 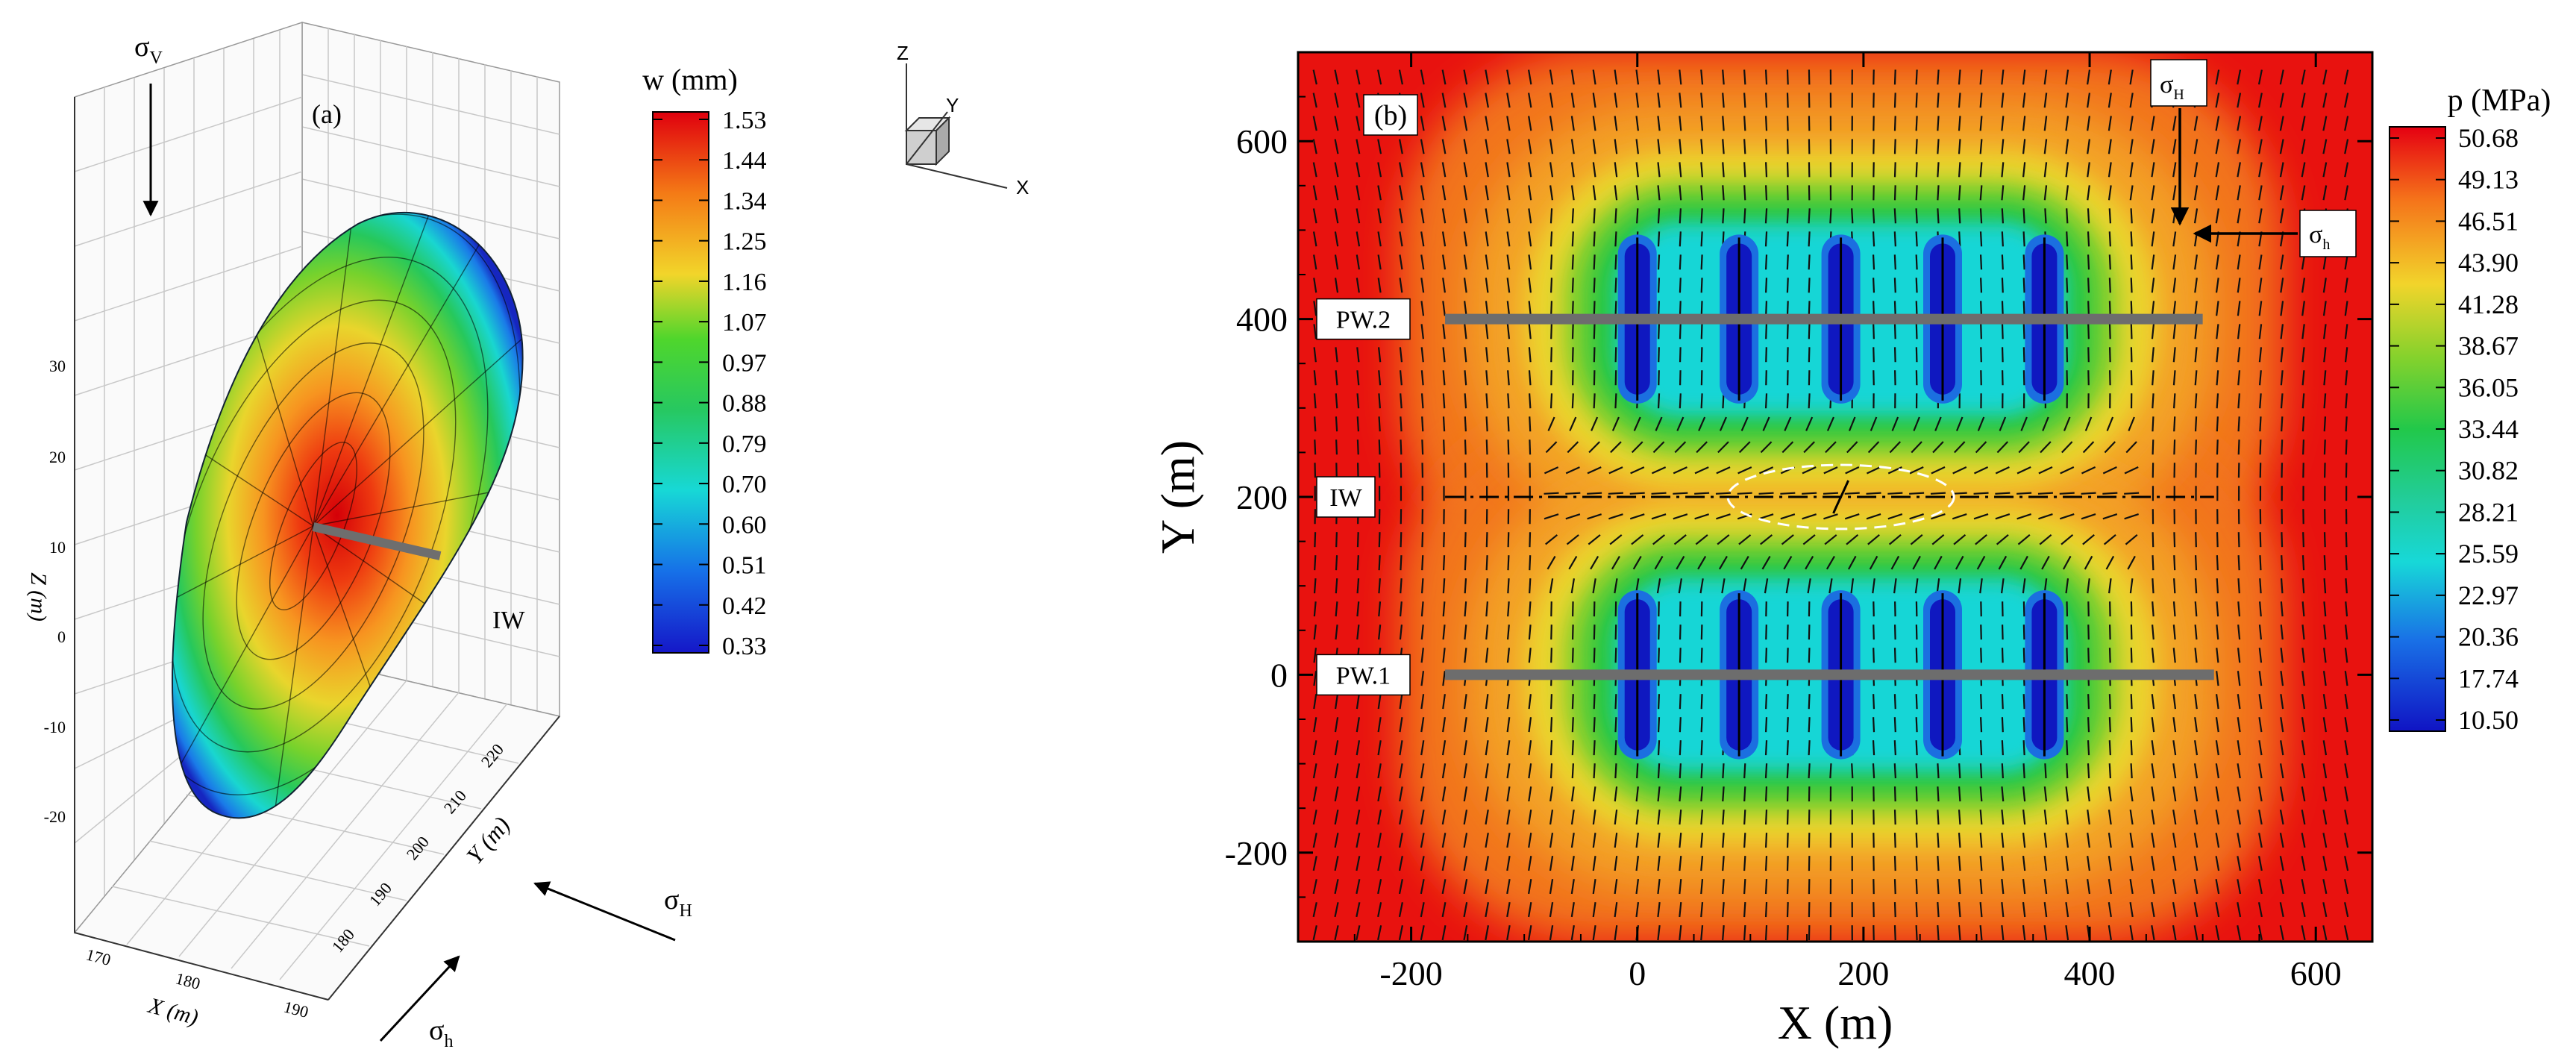 I want to click on x-tick: 180, so click(x=188, y=980).